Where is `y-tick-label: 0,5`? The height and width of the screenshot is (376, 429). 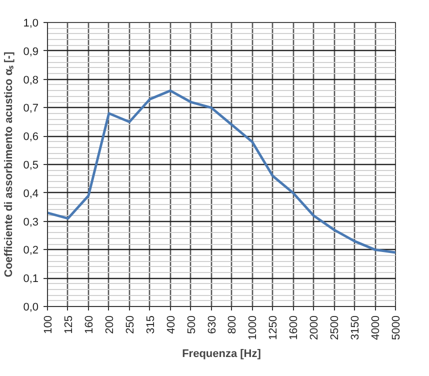 y-tick-label: 0,5 is located at coordinates (31, 166).